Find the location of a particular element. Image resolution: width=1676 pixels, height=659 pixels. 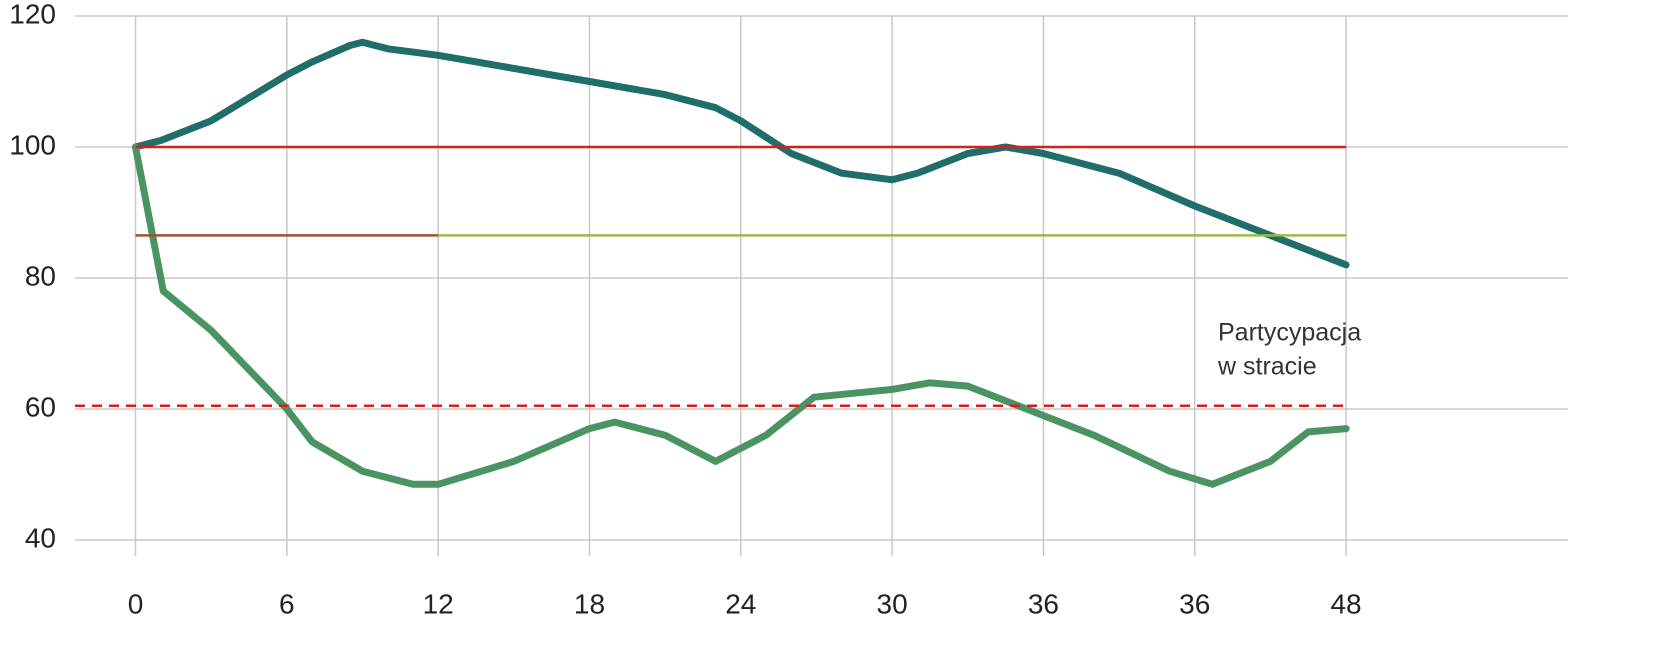

y-tick-label: 80 is located at coordinates (40, 275).